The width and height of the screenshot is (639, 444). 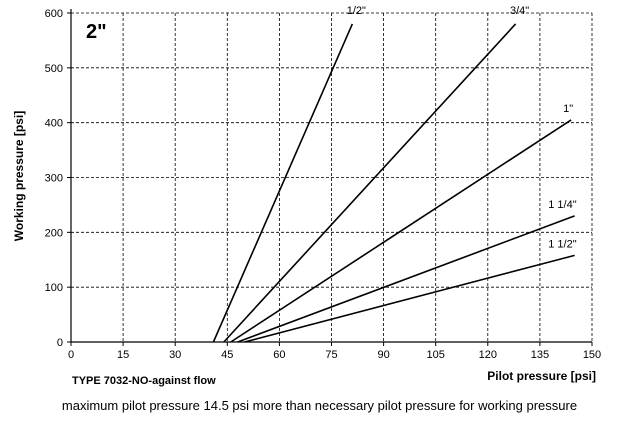 I want to click on x-tick-label: 60, so click(x=279, y=355).